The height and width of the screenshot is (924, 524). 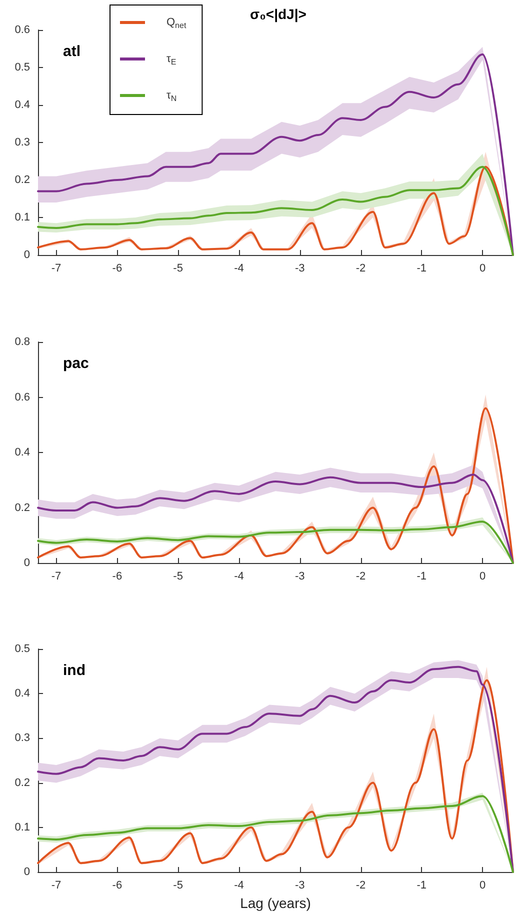 I want to click on annotation: atl, so click(x=72, y=51).